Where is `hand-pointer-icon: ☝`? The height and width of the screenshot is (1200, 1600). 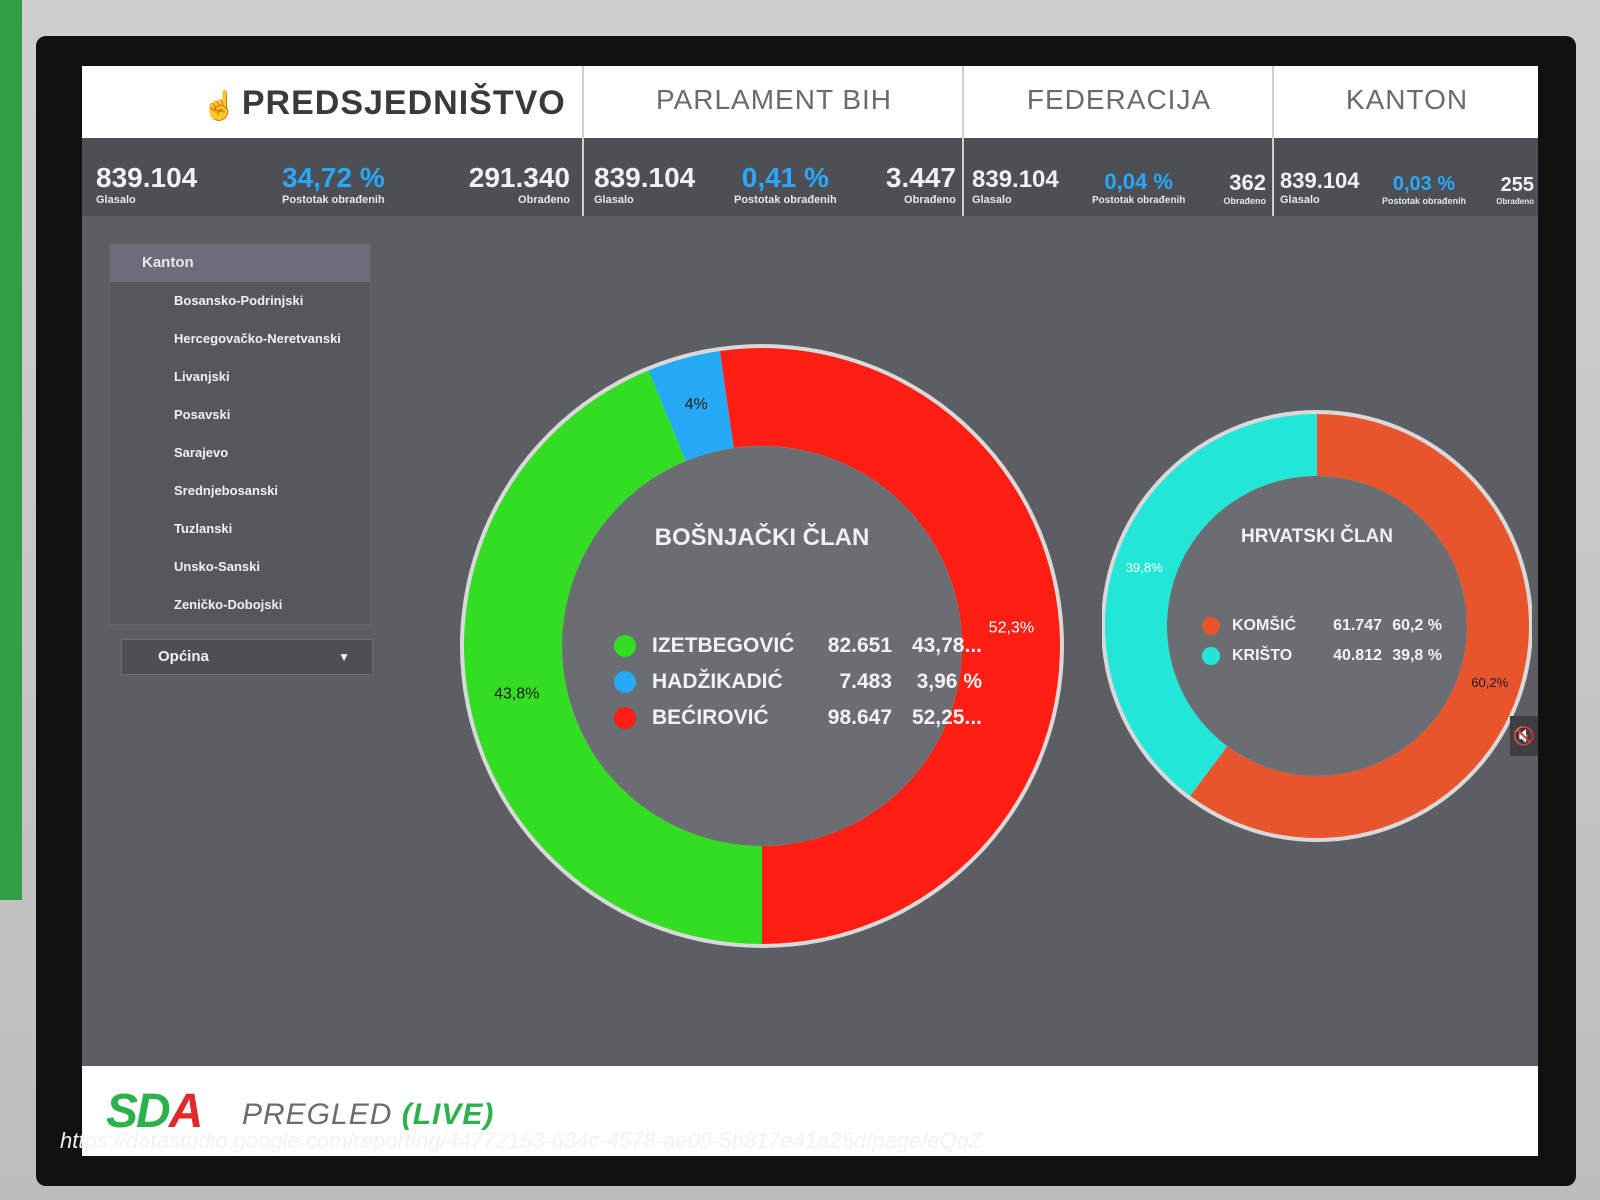 hand-pointer-icon: ☝ is located at coordinates (220, 105).